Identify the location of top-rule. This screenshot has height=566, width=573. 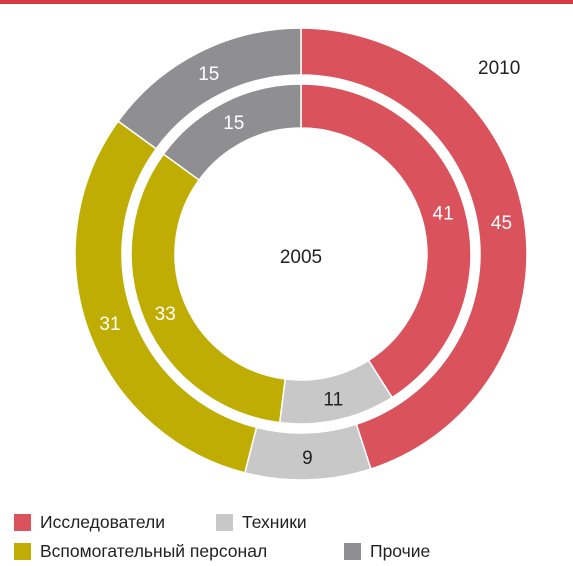
(286, 2).